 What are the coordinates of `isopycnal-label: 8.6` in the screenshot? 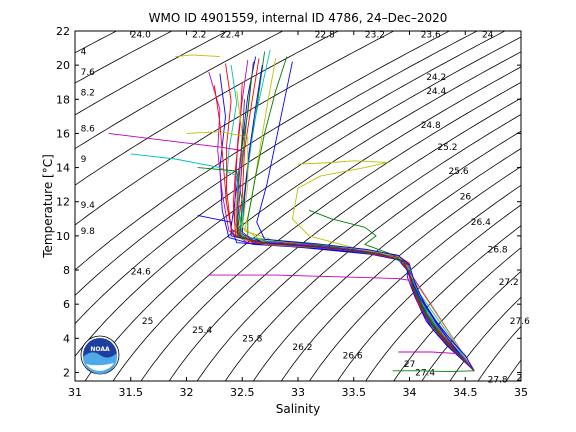 It's located at (88, 129).